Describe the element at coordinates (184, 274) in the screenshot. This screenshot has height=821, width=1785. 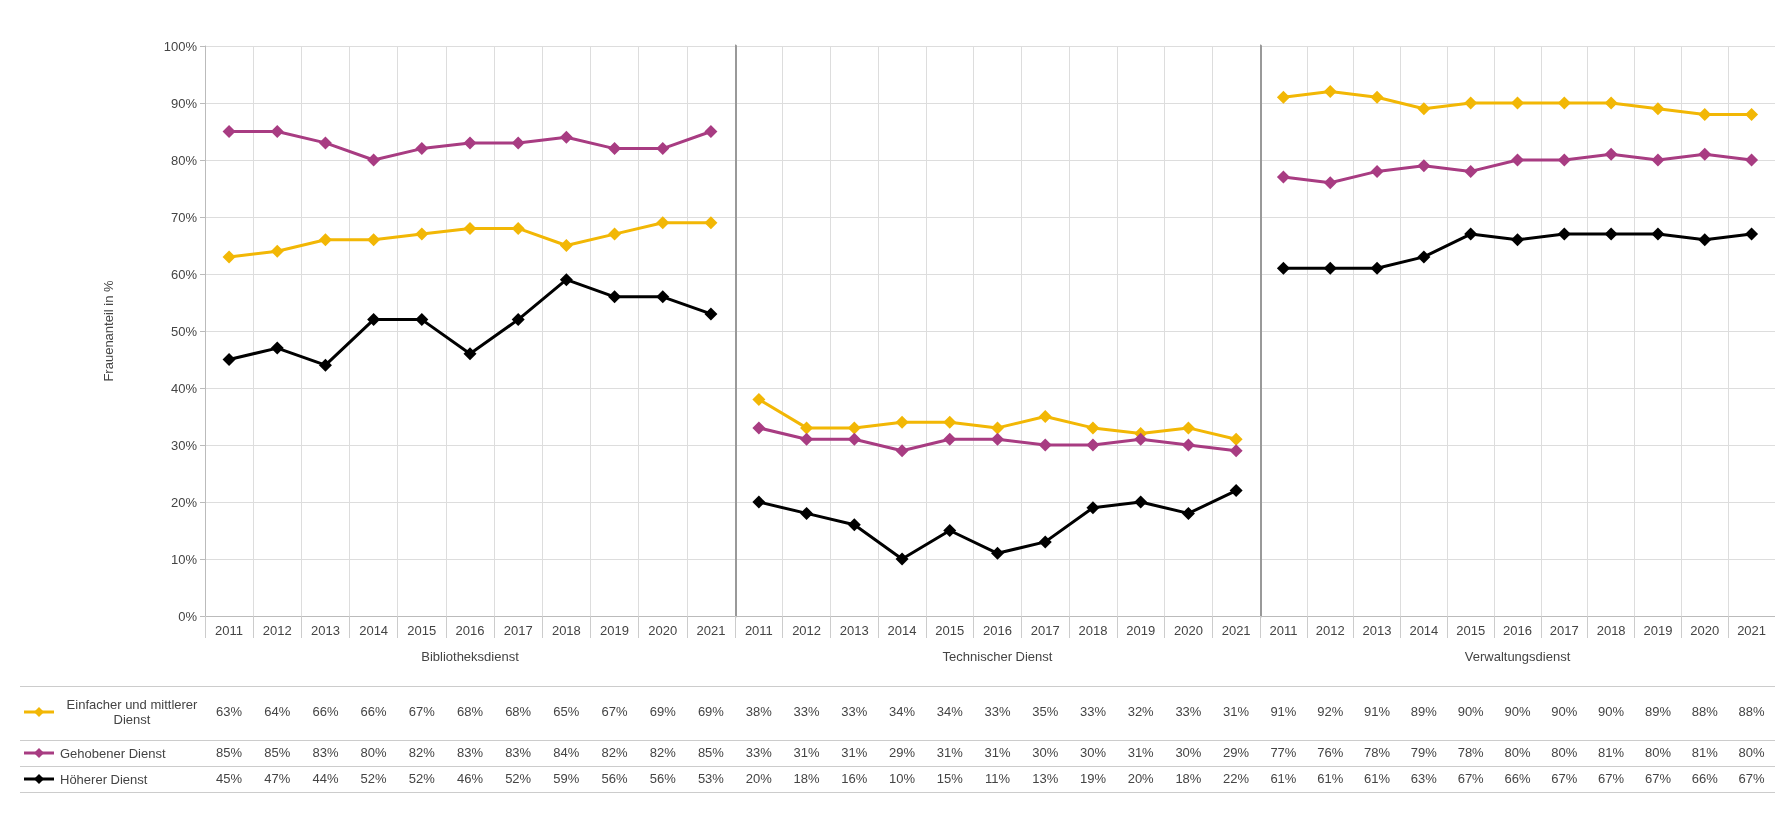
I see `y-tick-label: 60%` at that location.